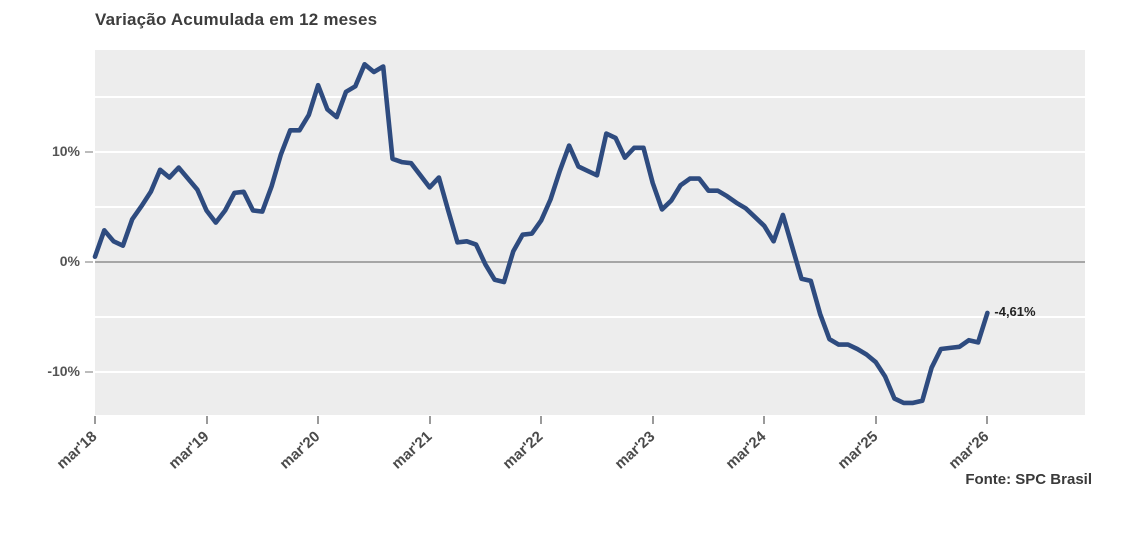  I want to click on source-note: Fonte: SPC Brasil, so click(1028, 479).